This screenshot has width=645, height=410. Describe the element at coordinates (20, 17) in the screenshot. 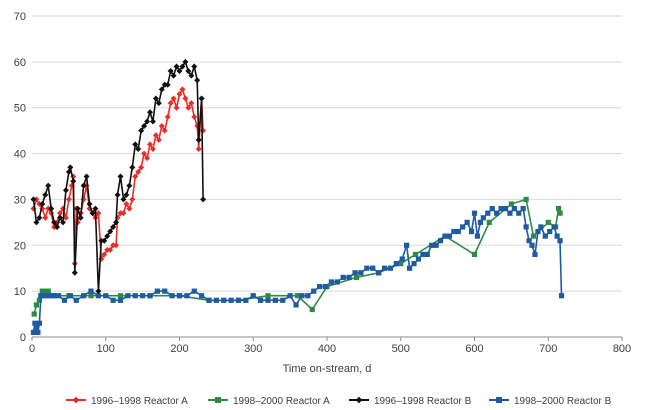

I see `y-tick-label: 70` at that location.